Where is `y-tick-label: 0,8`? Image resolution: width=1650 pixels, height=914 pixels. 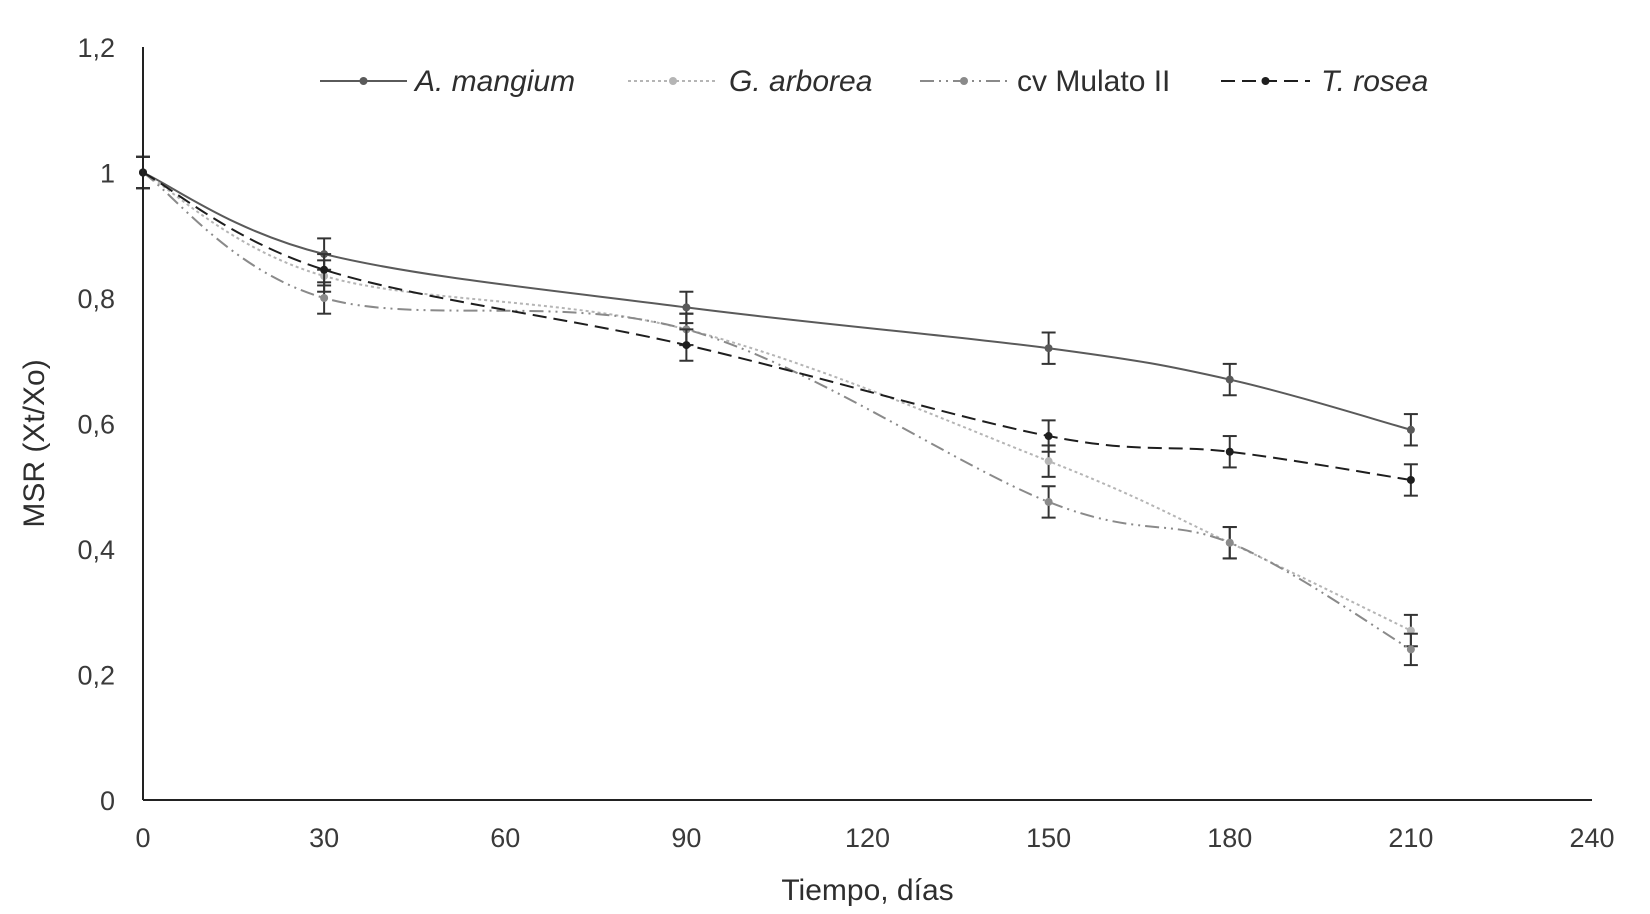
y-tick-label: 0,8 is located at coordinates (96, 299).